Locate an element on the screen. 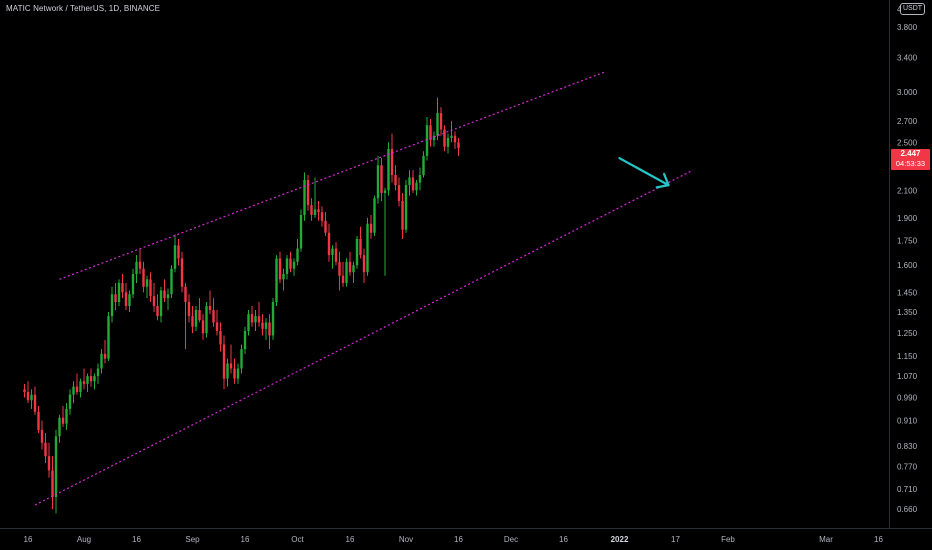  last-price-badge: 2.447 04:53:33 is located at coordinates (910, 159).